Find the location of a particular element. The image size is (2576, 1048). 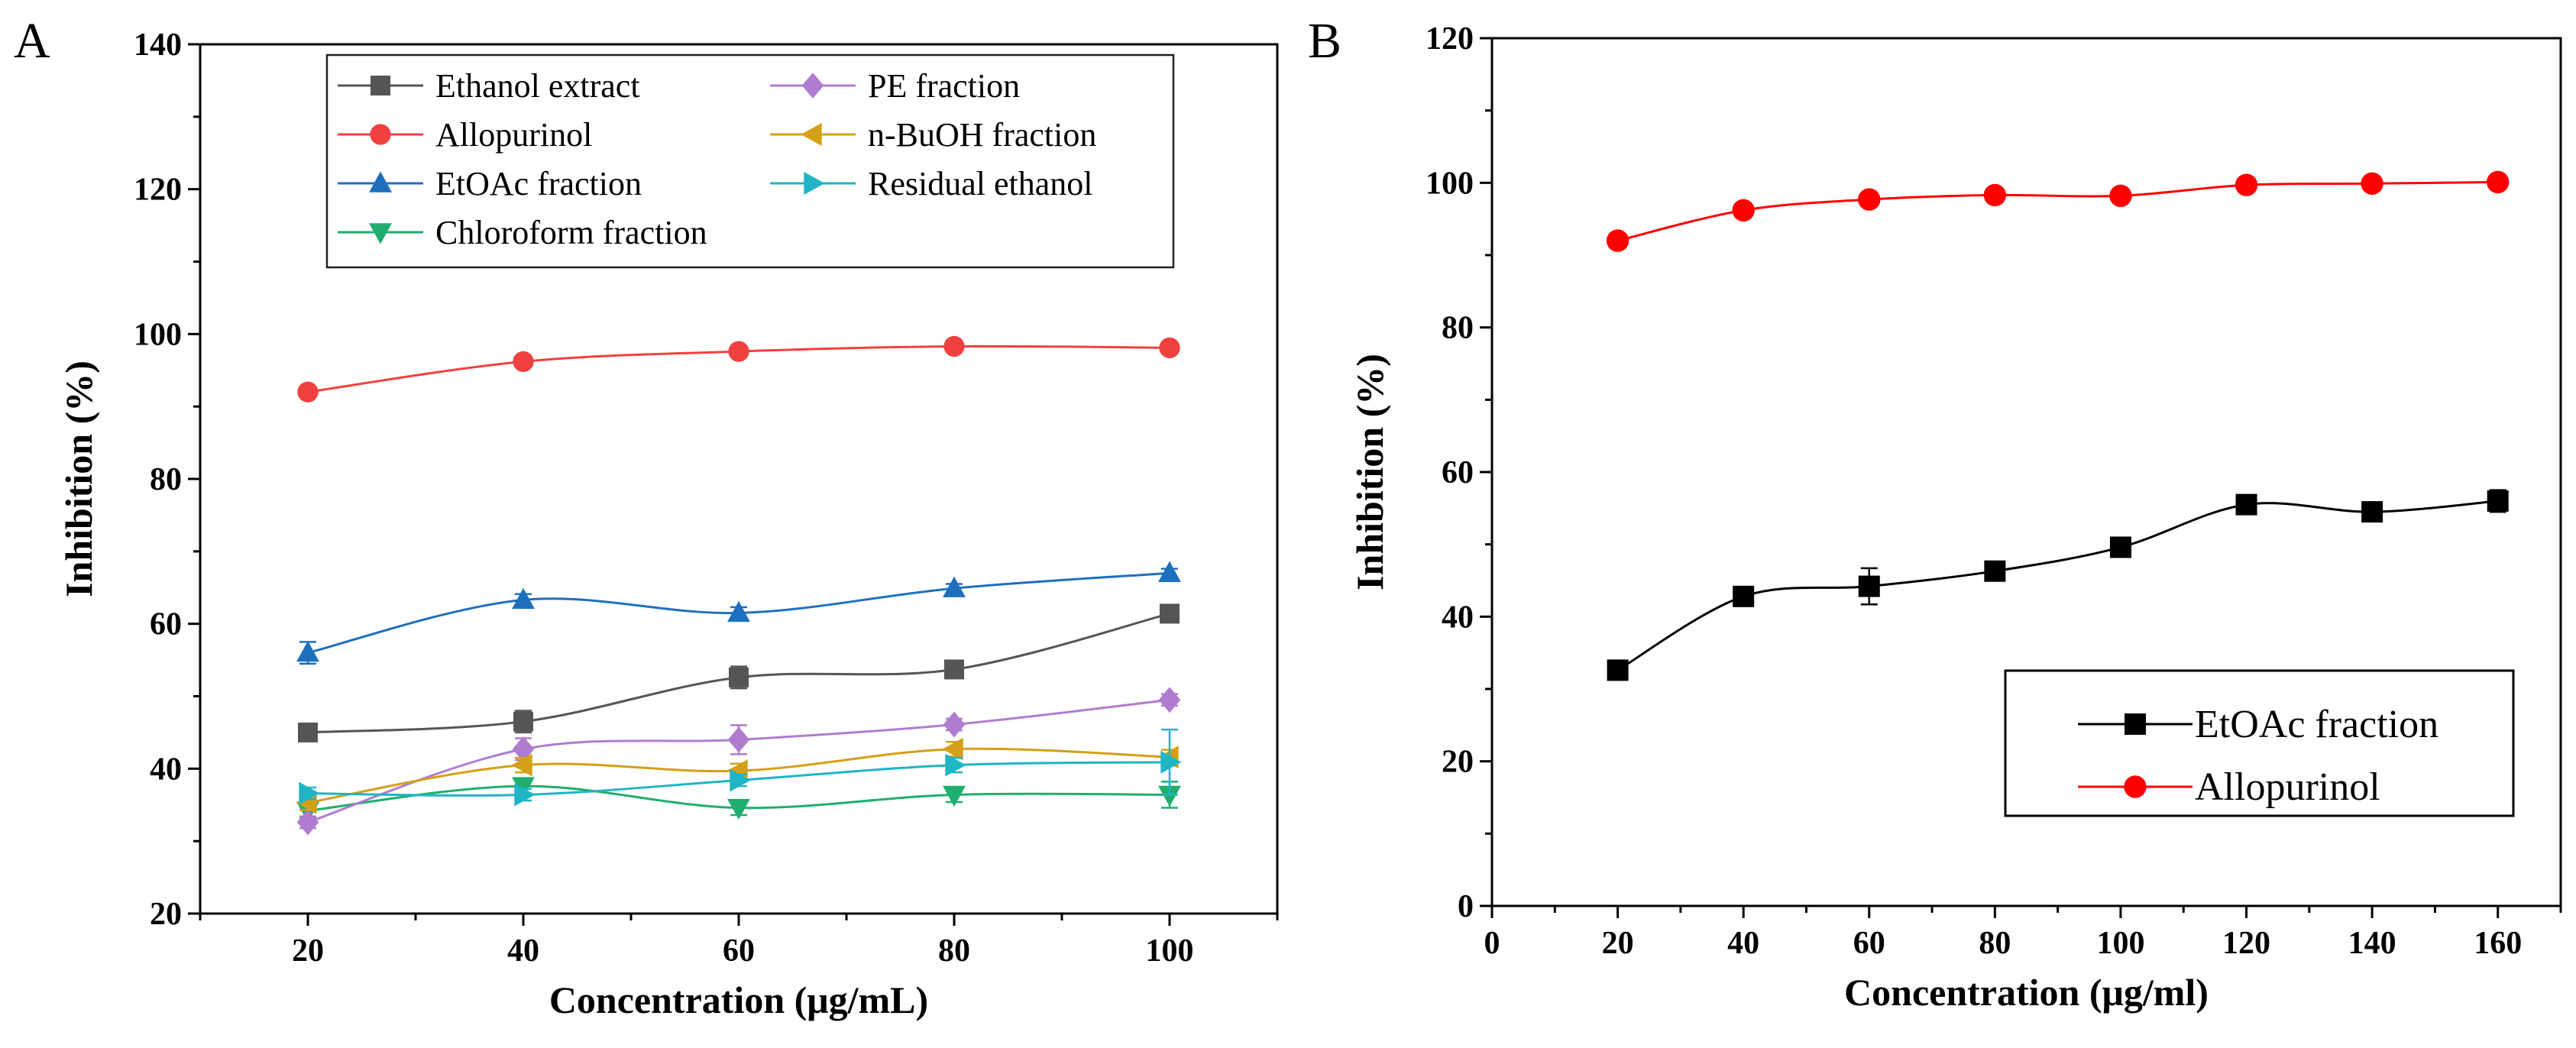

y-tick-label: 100 is located at coordinates (1450, 183).